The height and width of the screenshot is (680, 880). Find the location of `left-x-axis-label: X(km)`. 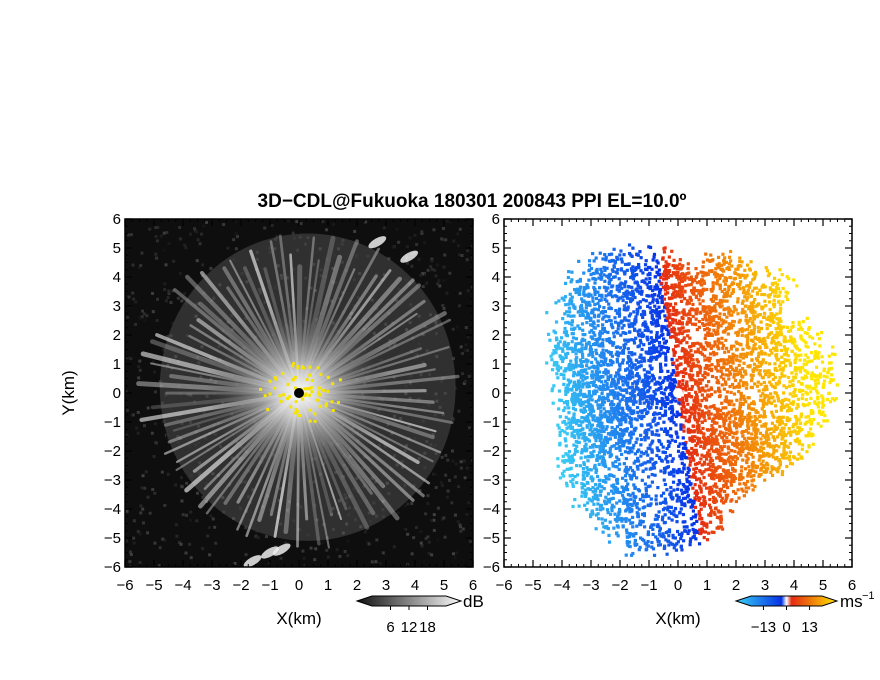

left-x-axis-label: X(km) is located at coordinates (298, 618).